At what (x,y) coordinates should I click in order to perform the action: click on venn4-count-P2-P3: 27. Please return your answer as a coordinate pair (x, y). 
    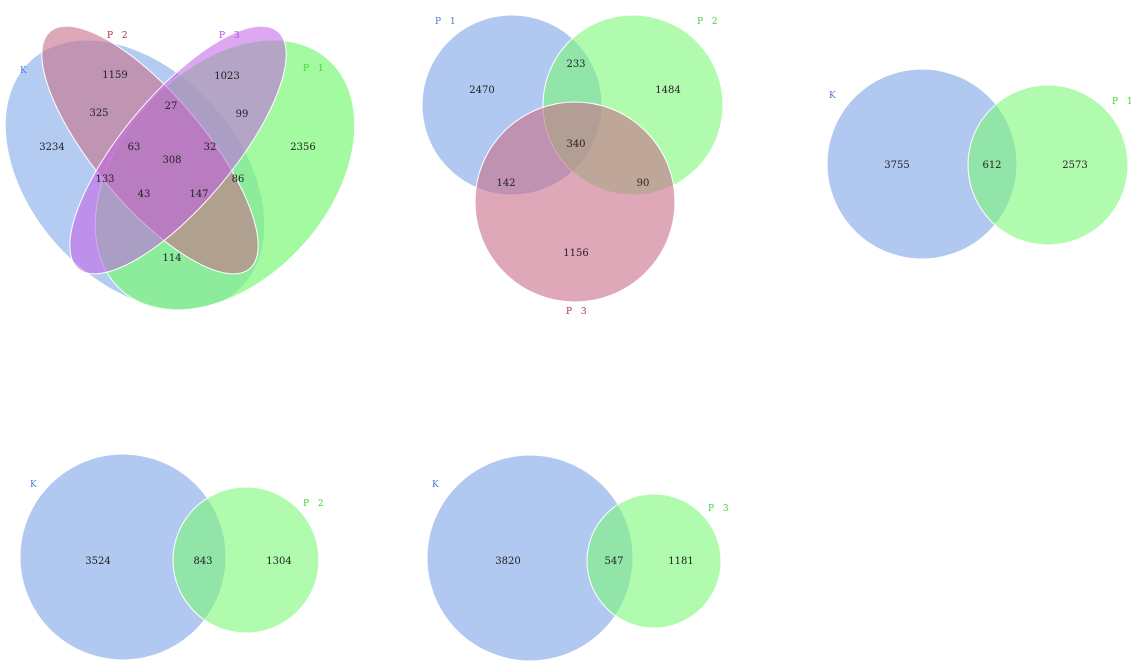
    Looking at the image, I should click on (171, 106).